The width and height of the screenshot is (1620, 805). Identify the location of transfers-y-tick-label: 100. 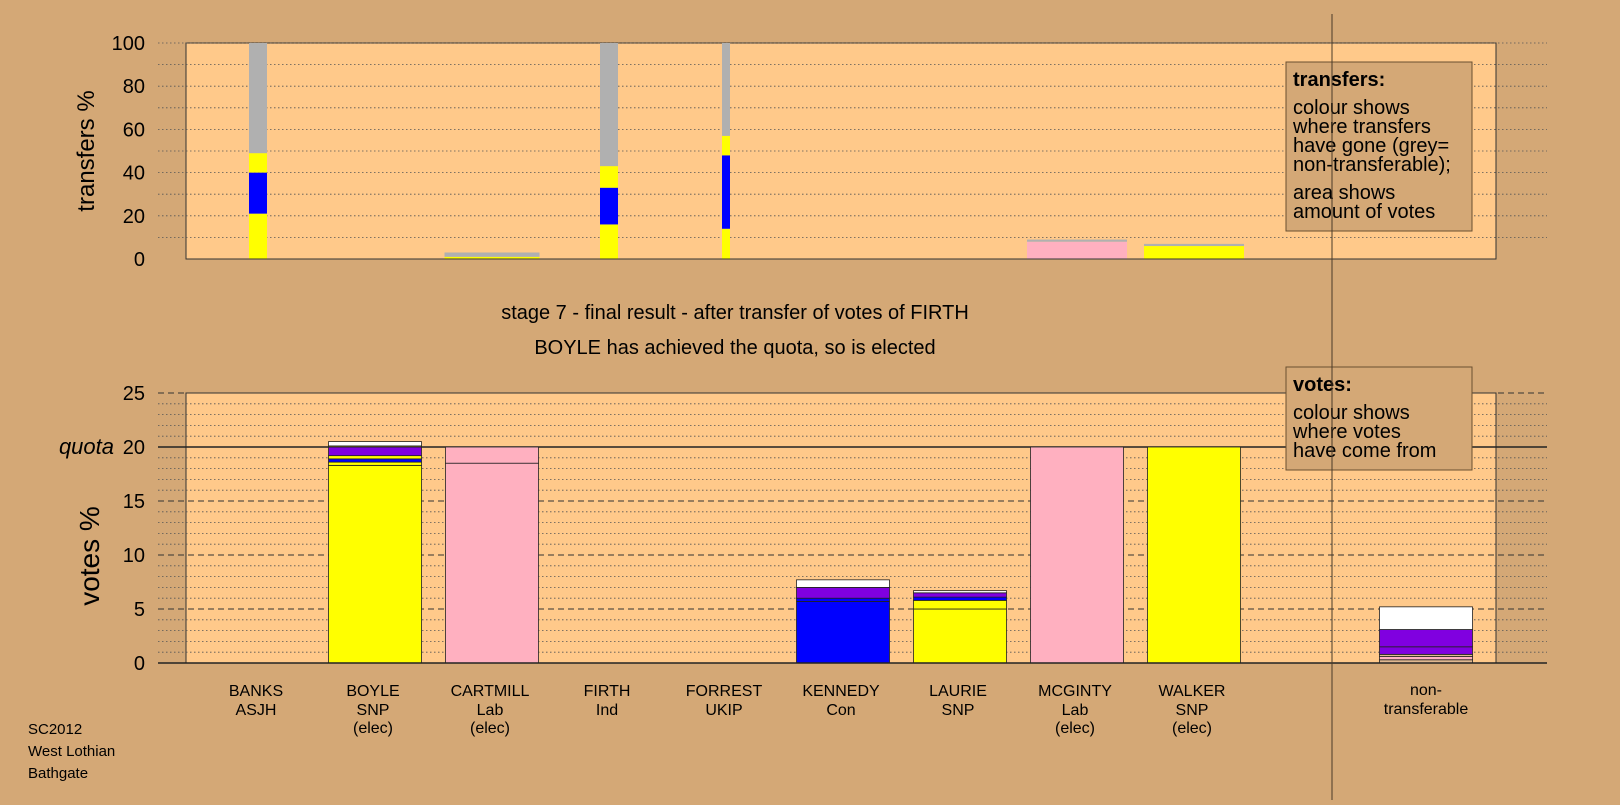
(128, 44).